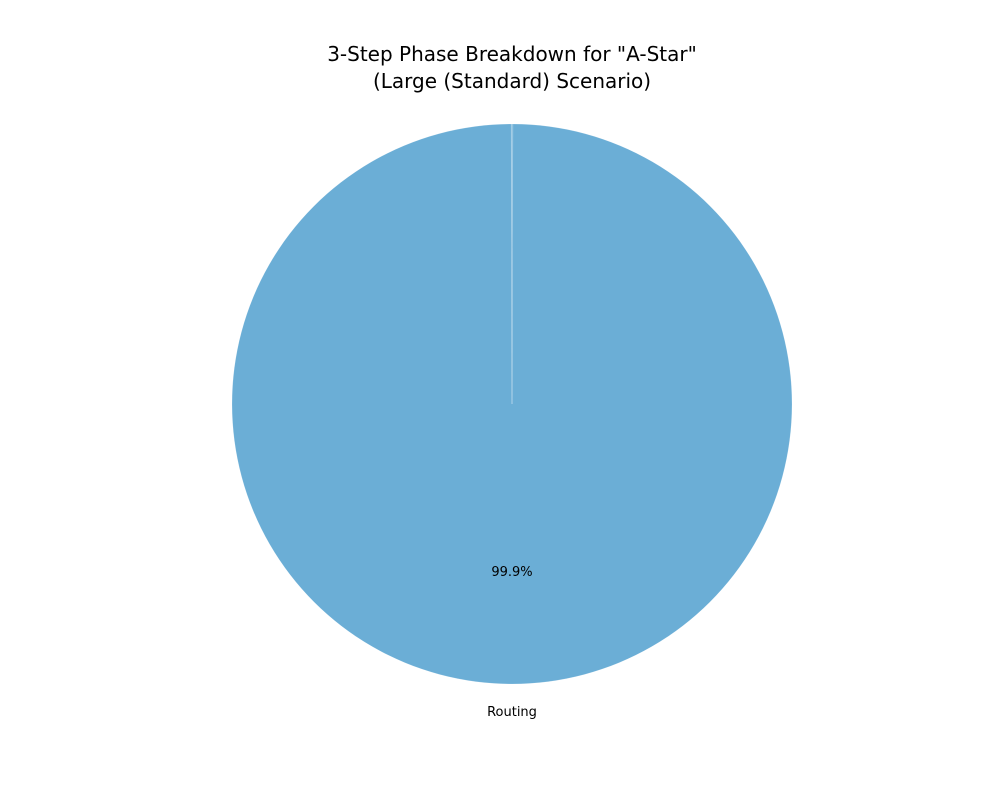  Describe the element at coordinates (511, 572) in the screenshot. I see `pie-percent-label: 99.9%` at that location.